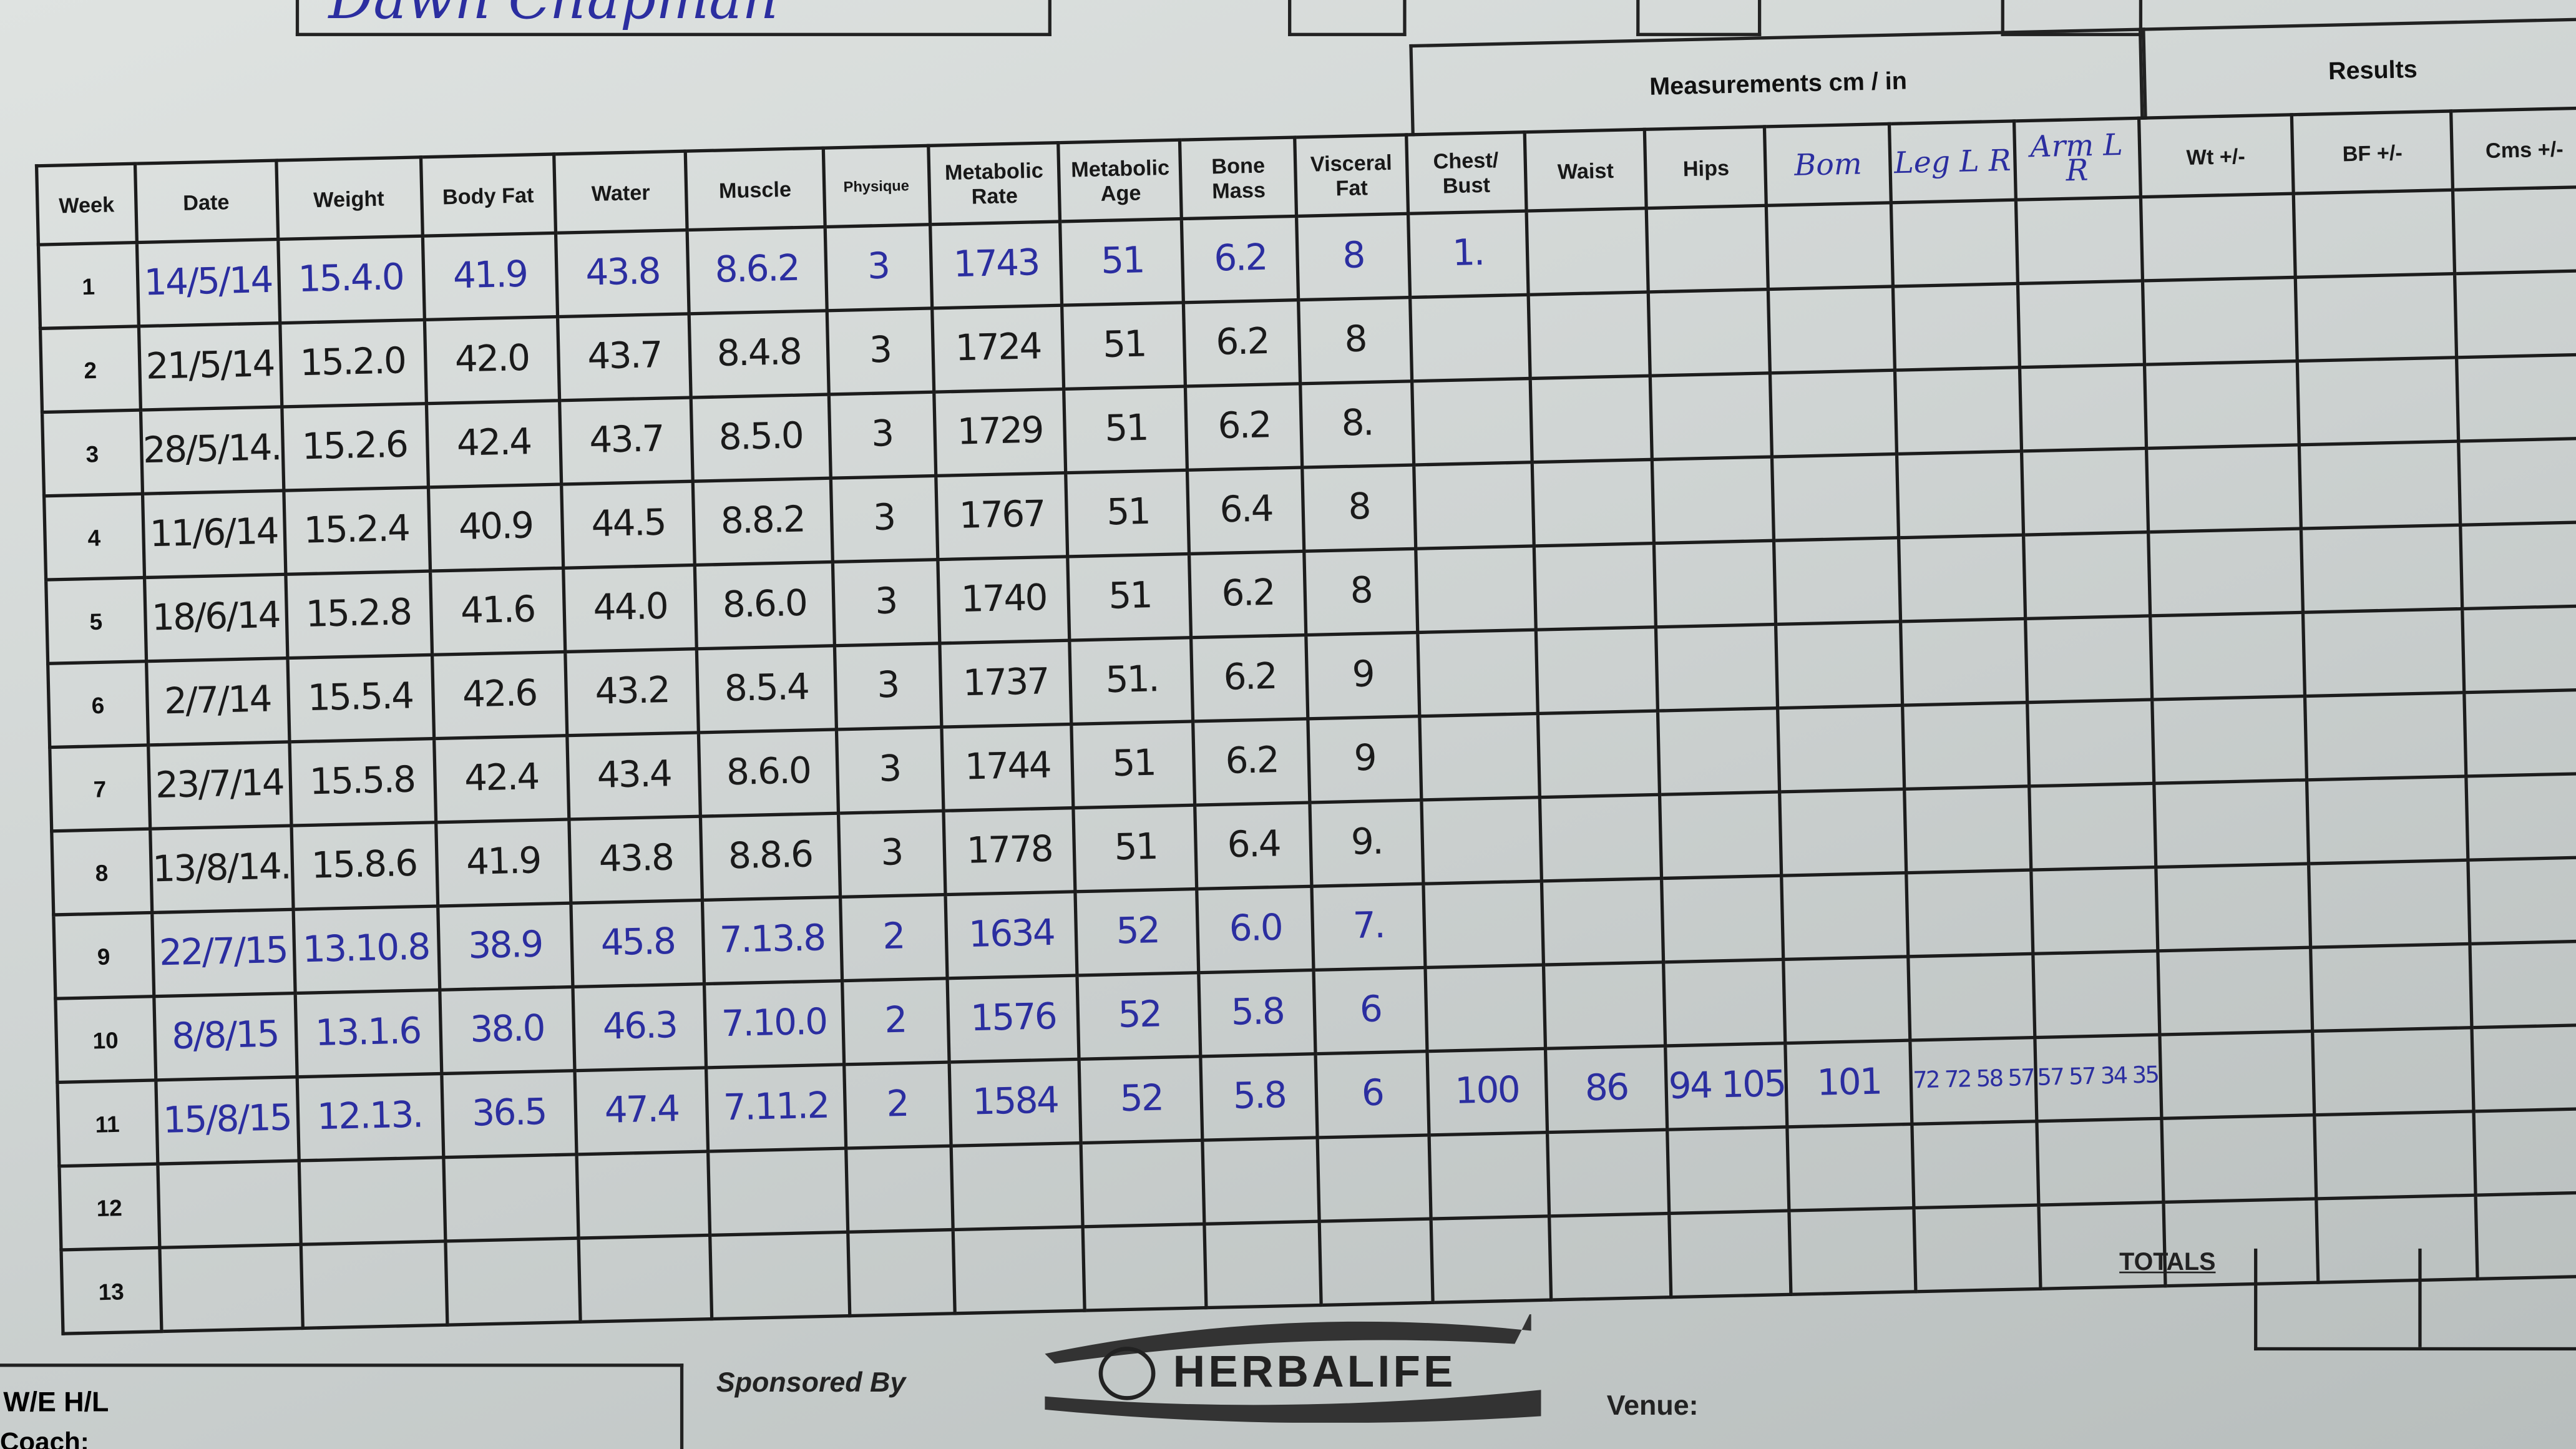 Image resolution: width=2576 pixels, height=1449 pixels. I want to click on cell-water: 46.3, so click(639, 1027).